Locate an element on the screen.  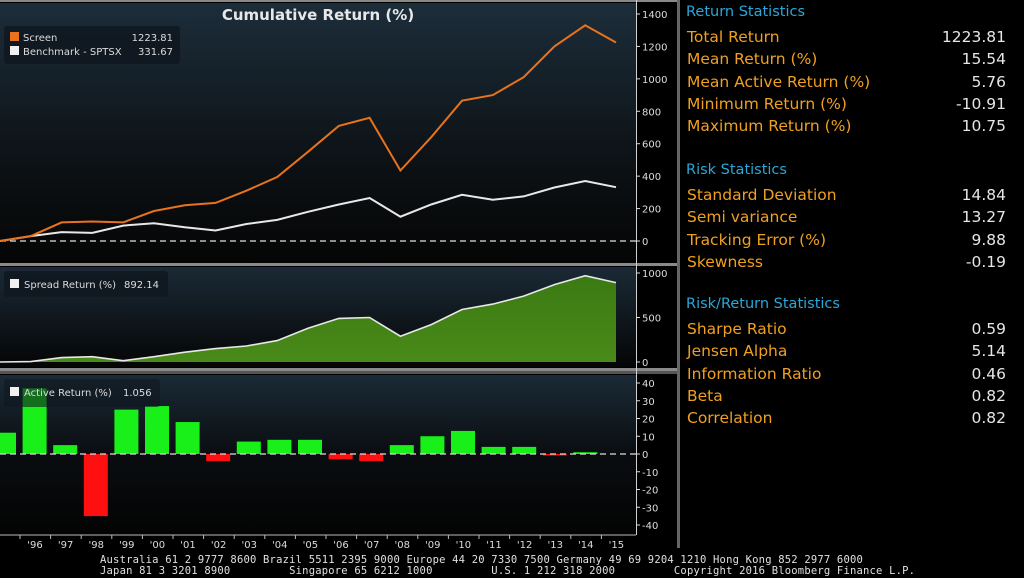
y-tick-label: -30 is located at coordinates (650, 508).